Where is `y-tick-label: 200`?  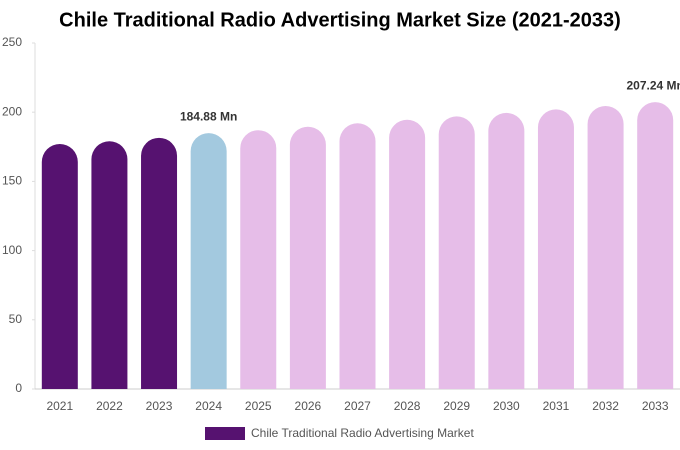 y-tick-label: 200 is located at coordinates (12, 111).